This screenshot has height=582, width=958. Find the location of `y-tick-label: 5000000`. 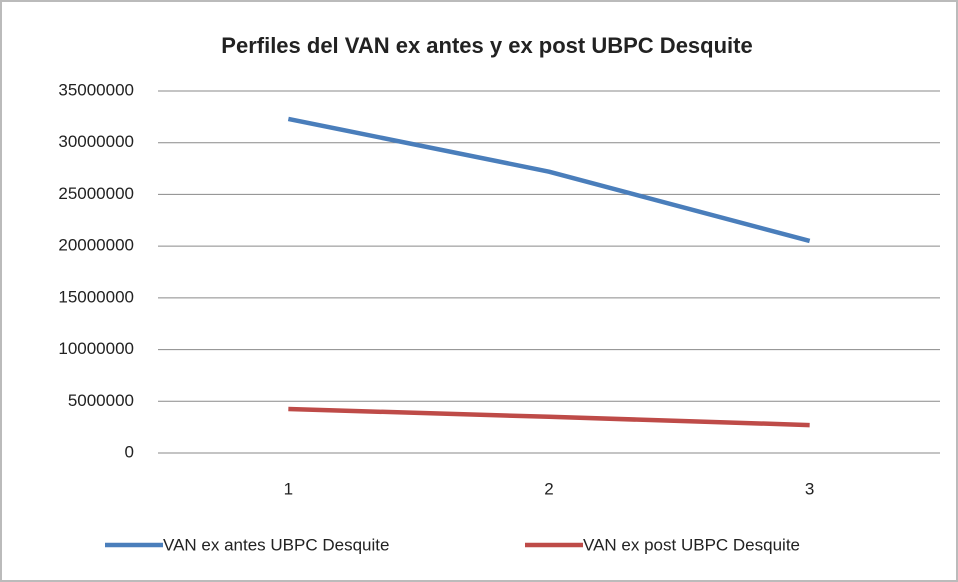

y-tick-label: 5000000 is located at coordinates (101, 400).